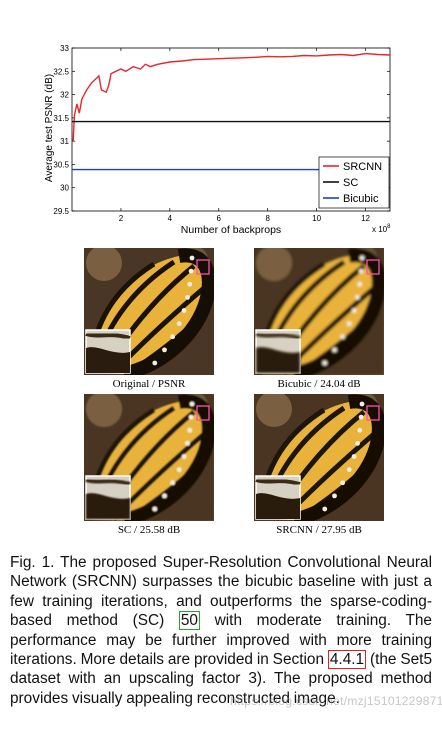 This screenshot has width=442, height=733. Describe the element at coordinates (231, 97) in the screenshot. I see `series-line-srcnn` at that location.